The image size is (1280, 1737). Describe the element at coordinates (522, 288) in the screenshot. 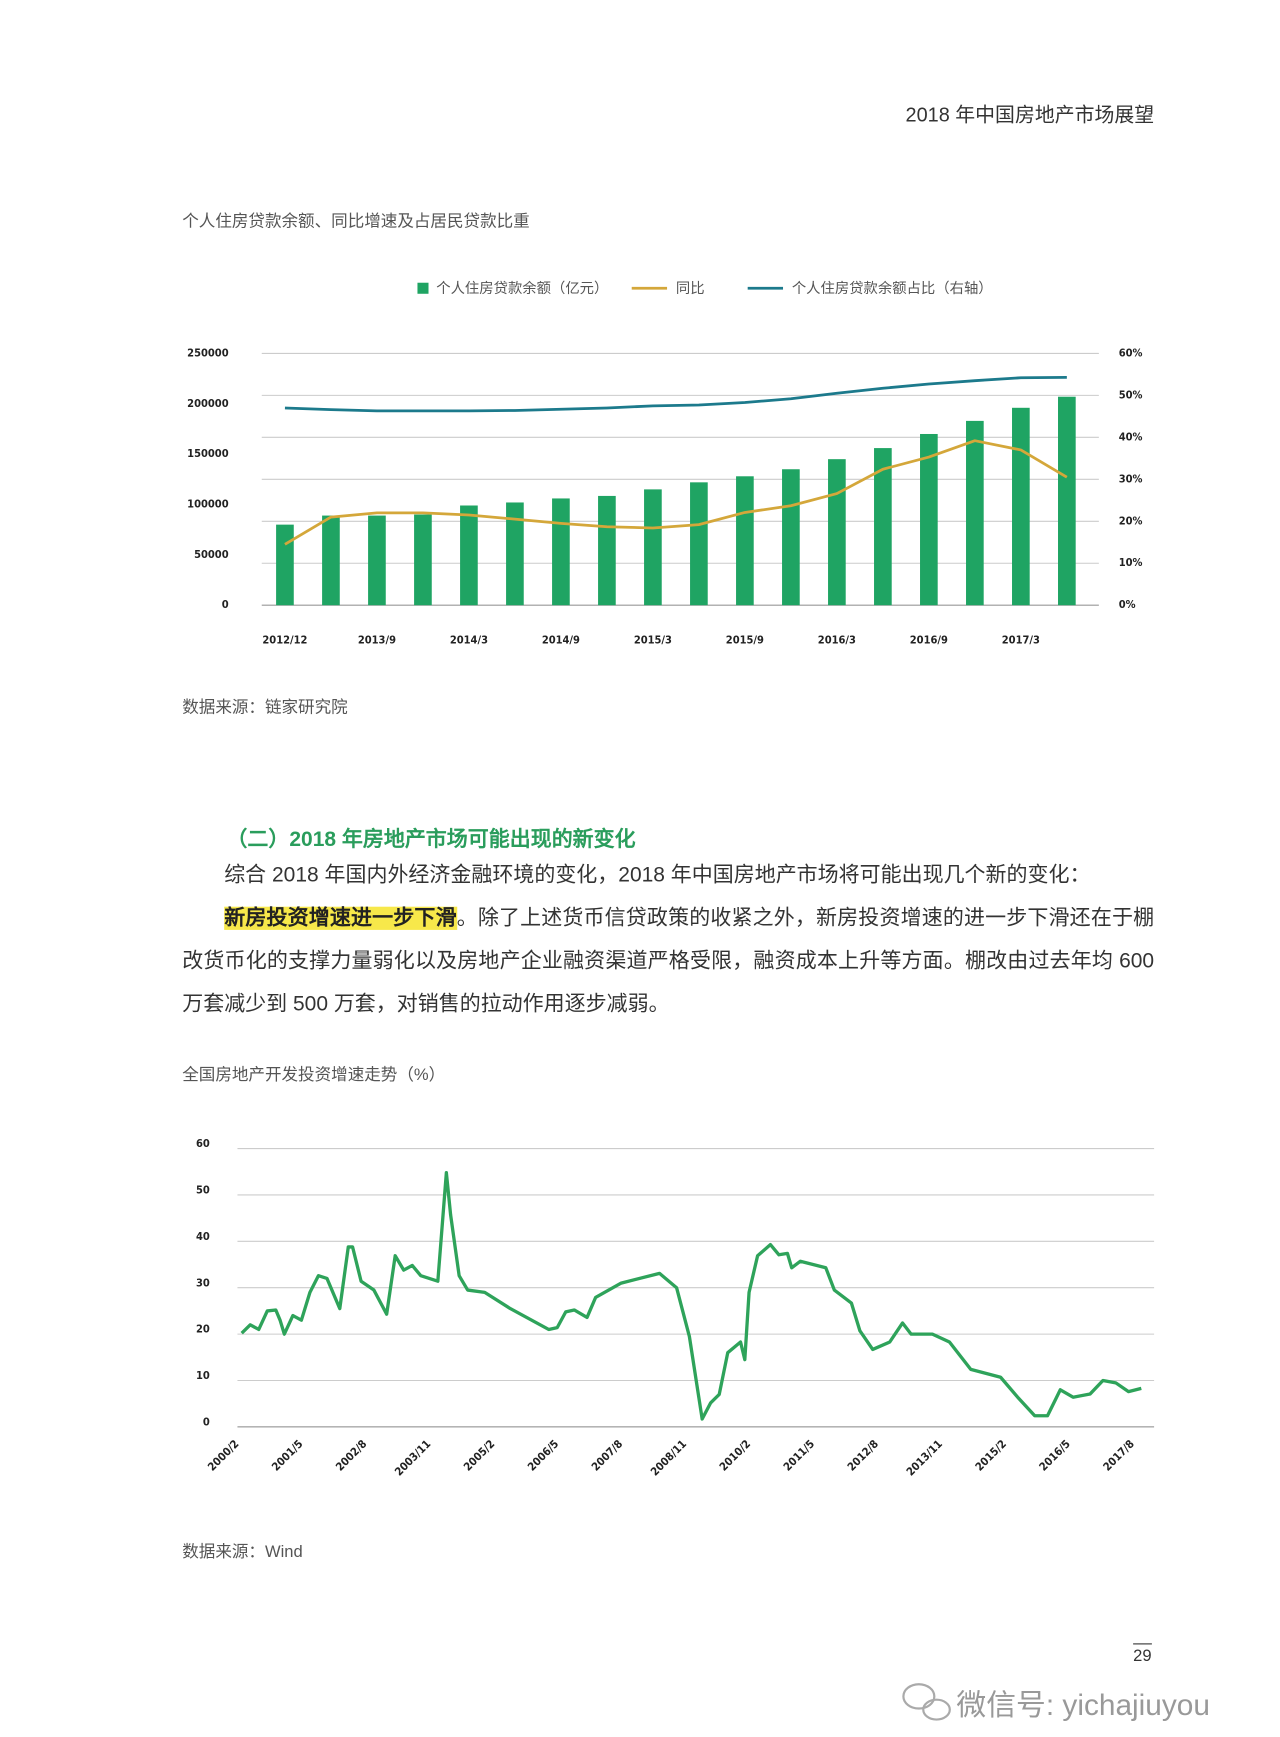

I see `legend-label: 个人住房贷款余额（亿元）` at that location.